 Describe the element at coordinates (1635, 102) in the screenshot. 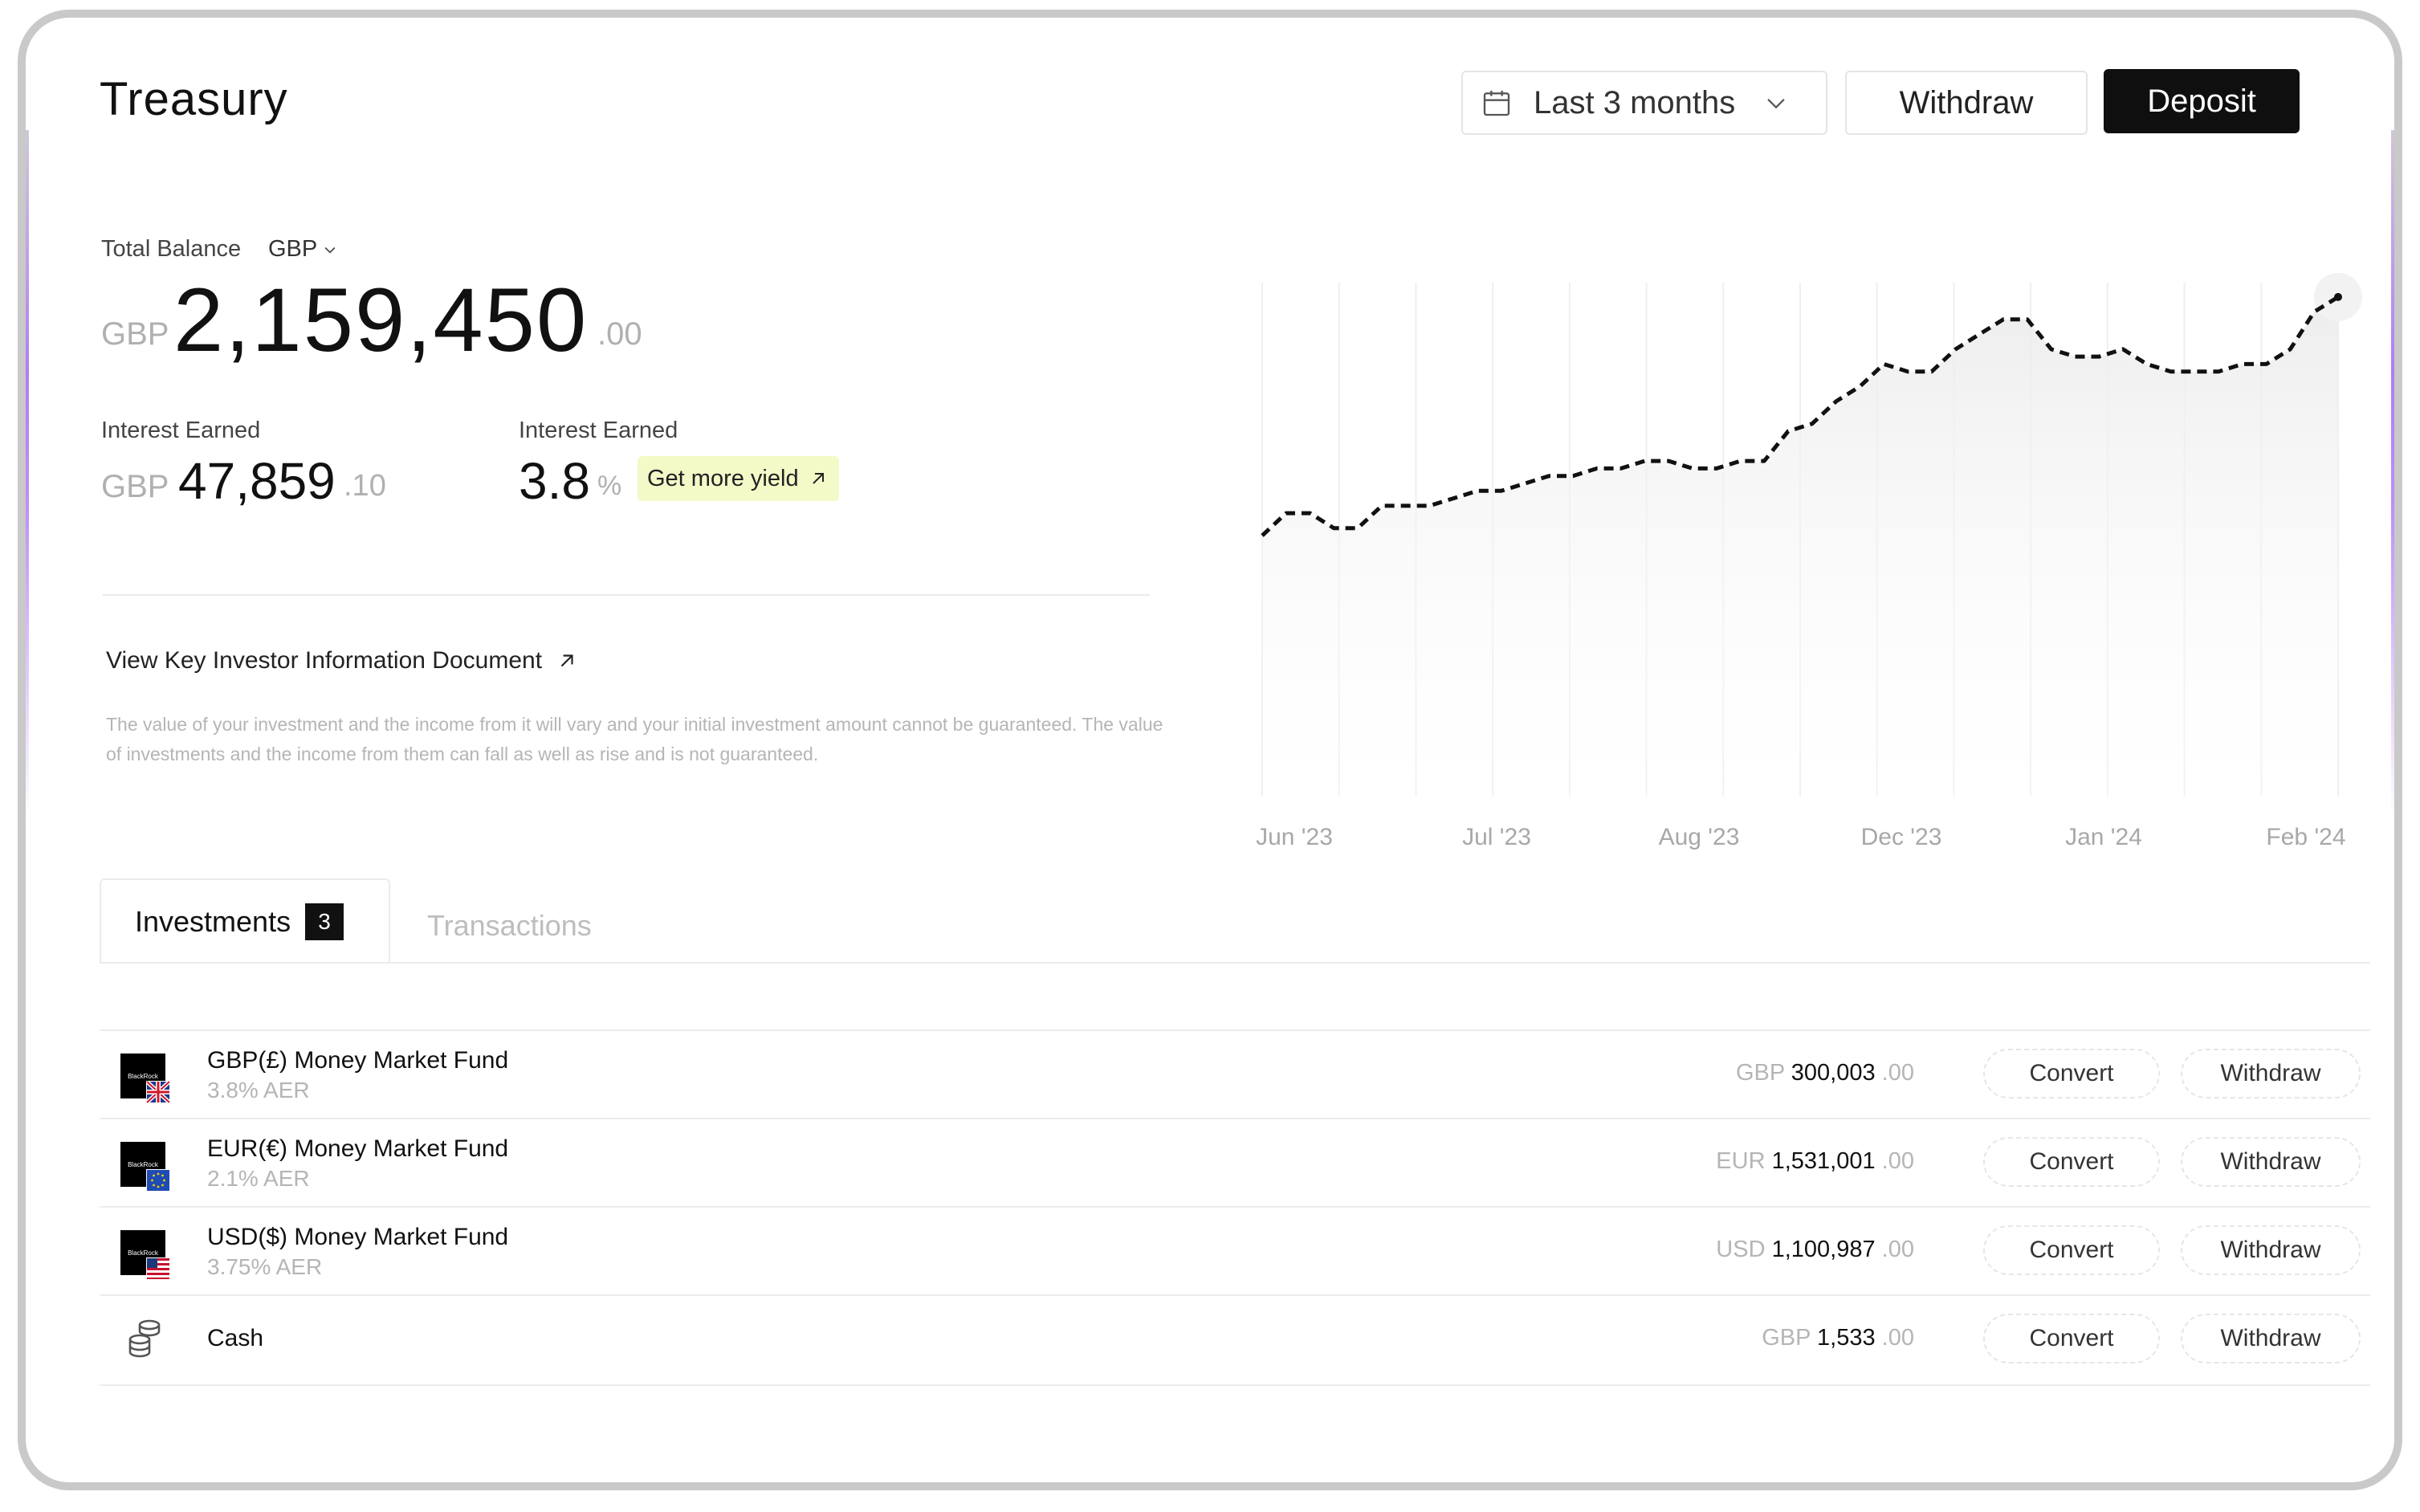

I see `date-range-label: Last 3 months` at that location.